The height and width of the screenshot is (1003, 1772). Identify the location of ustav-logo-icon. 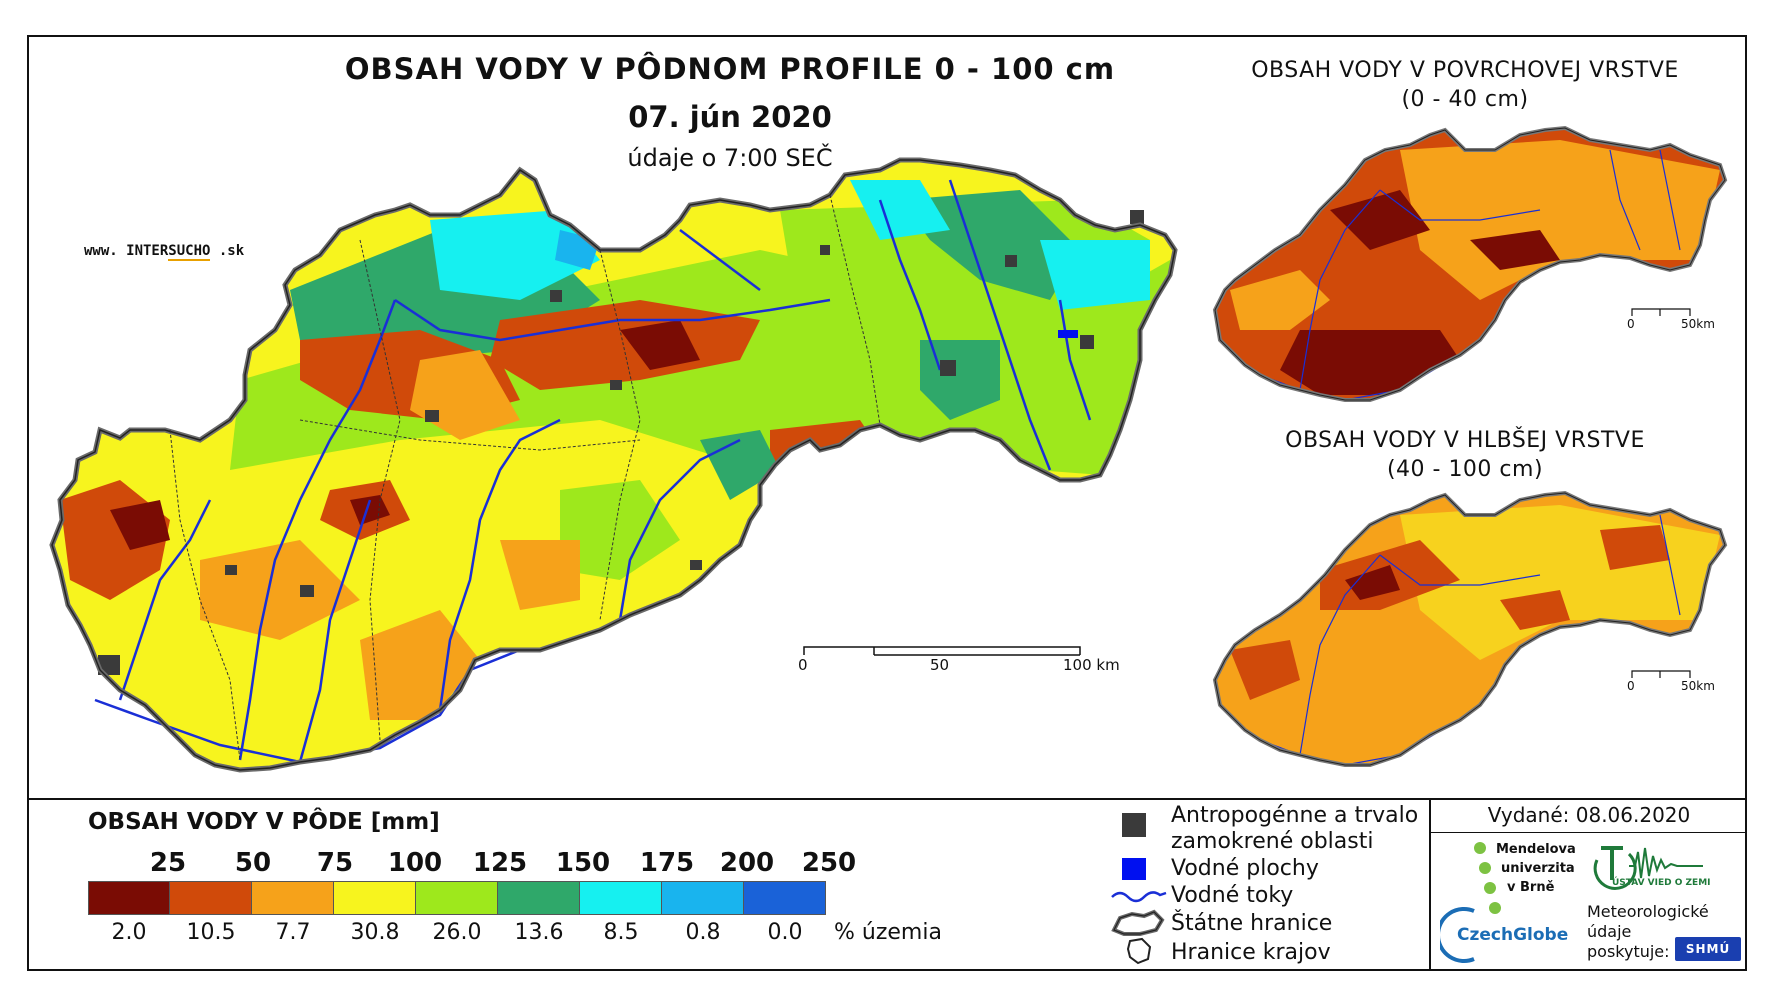
(1648, 868).